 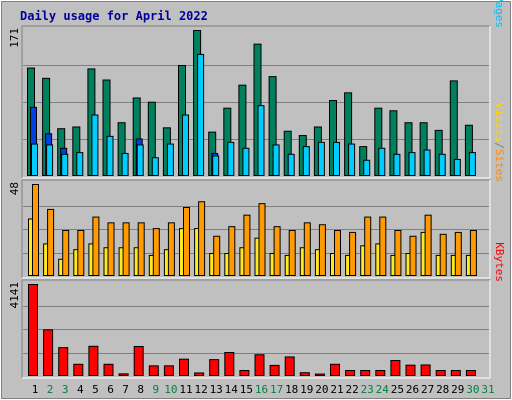 I want to click on legend-part: KBytes, so click(x=499, y=262).